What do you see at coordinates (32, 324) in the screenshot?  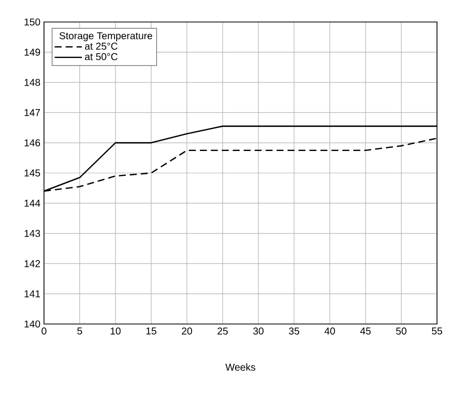 I see `y-tick-label: 140` at bounding box center [32, 324].